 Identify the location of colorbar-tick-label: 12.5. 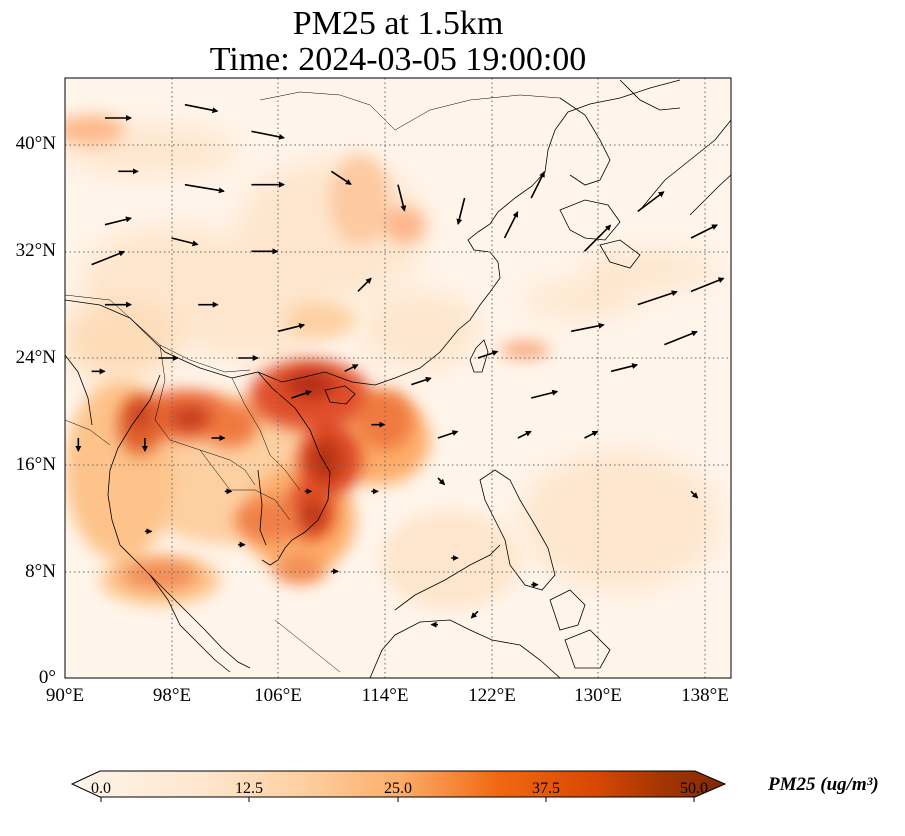
(249, 788).